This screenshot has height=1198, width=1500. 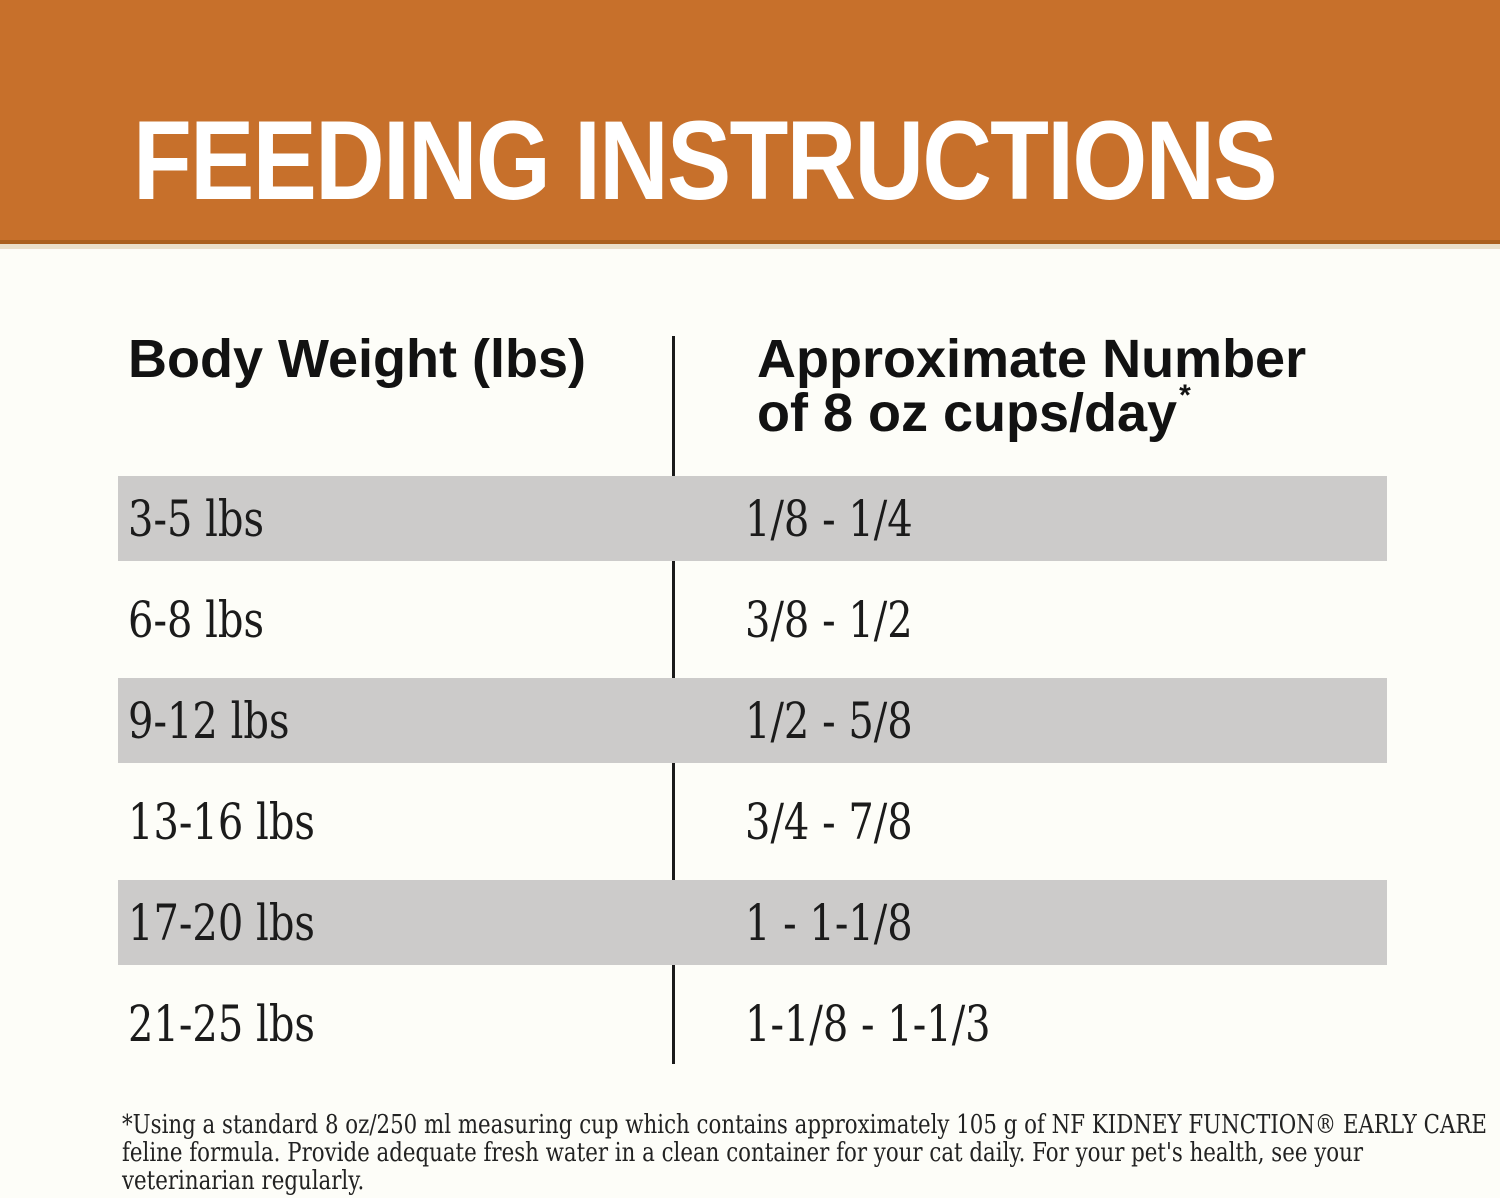 I want to click on banner-divider-strip, so click(x=750, y=246).